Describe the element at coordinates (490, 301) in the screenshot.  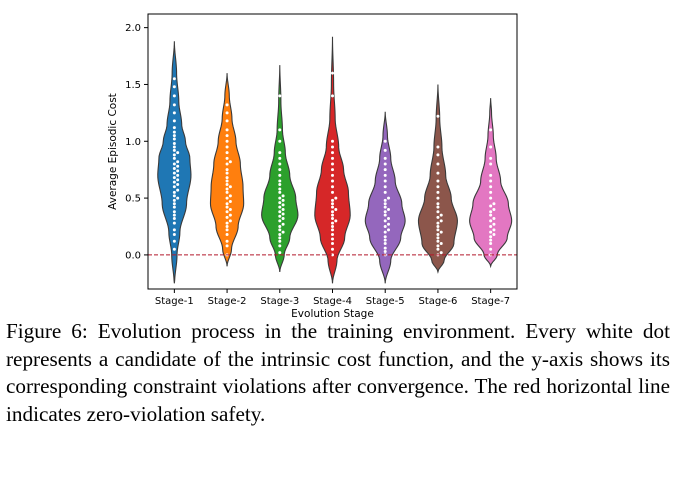
I see `x-tick-label: Stage-7` at that location.